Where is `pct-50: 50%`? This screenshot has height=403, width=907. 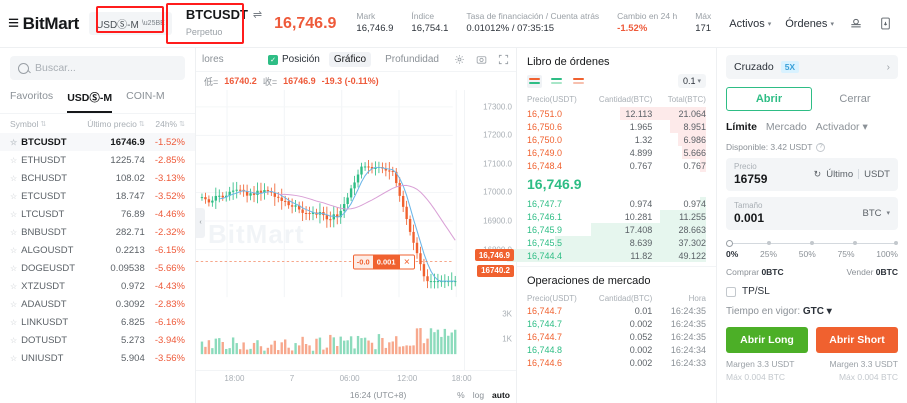 pct-50: 50% is located at coordinates (807, 254).